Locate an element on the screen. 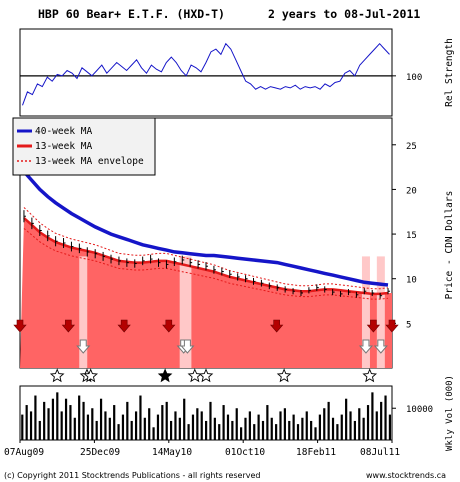 The image size is (460, 482). price-tick-label: 5 is located at coordinates (408, 325).